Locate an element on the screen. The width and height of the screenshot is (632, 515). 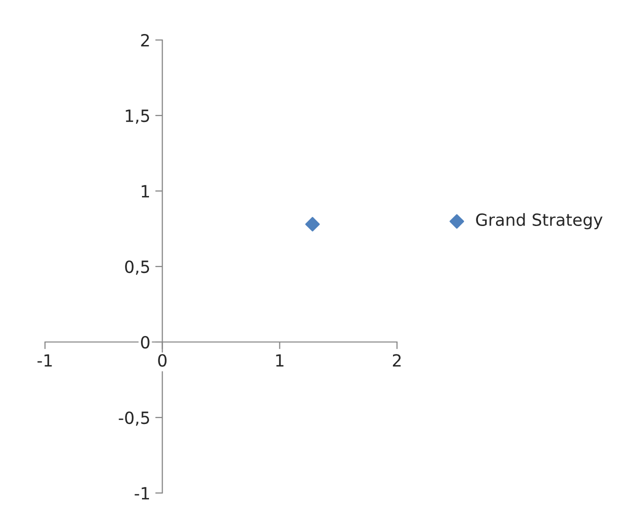
y-tick-label: -1 is located at coordinates (141, 493).